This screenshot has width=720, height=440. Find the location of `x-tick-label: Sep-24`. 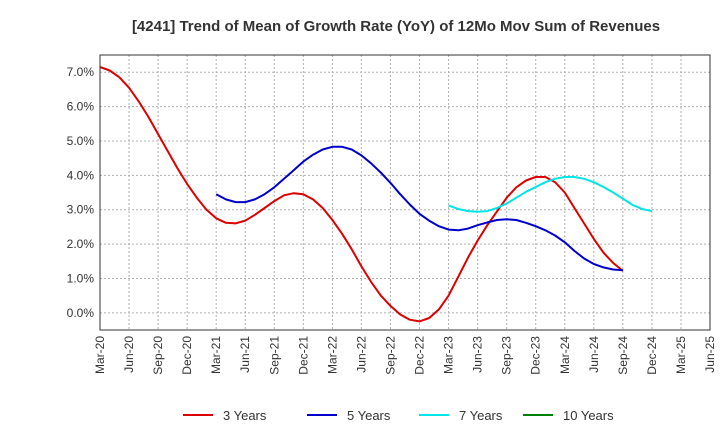

x-tick-label: Sep-24 is located at coordinates (623, 355).